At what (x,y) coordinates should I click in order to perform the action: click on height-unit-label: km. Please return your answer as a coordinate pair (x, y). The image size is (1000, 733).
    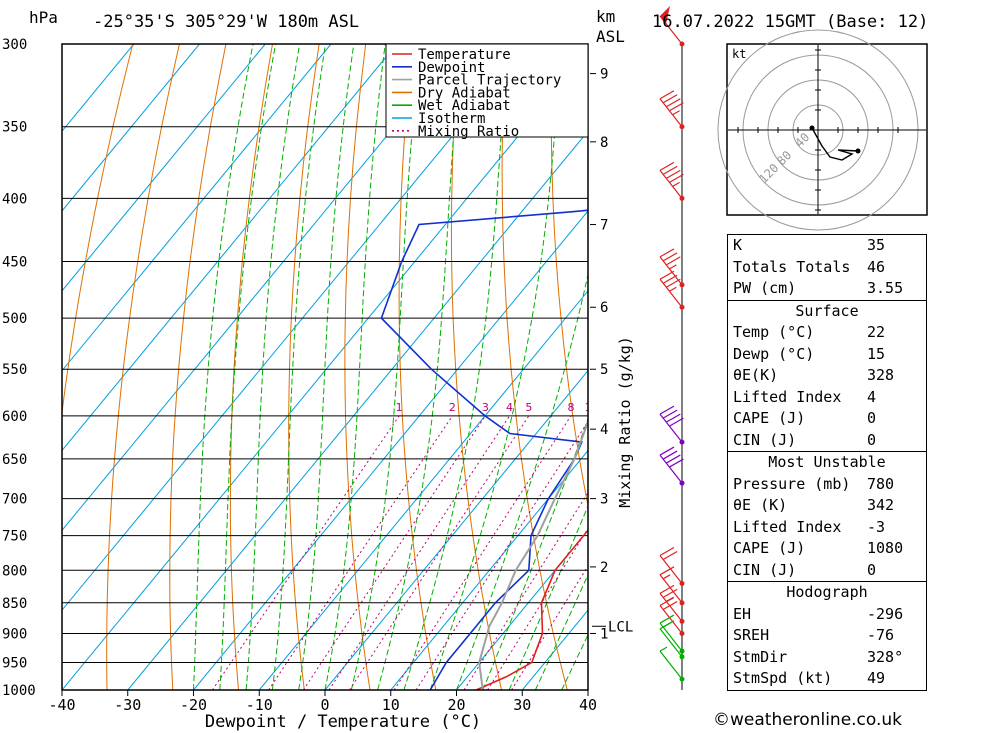
    Looking at the image, I should click on (606, 16).